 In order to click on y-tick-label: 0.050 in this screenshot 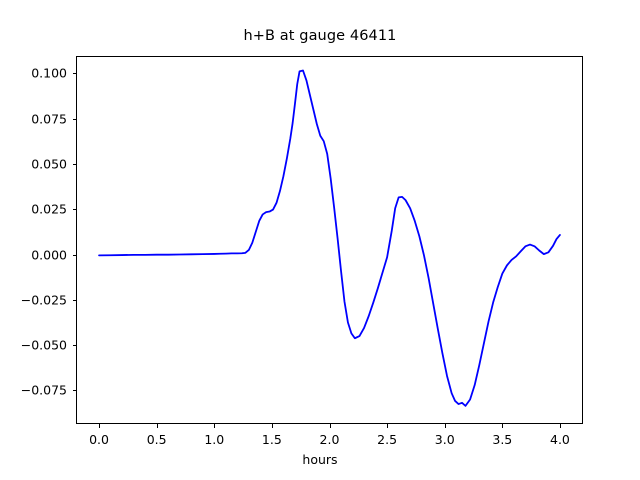, I will do `click(49, 164)`.